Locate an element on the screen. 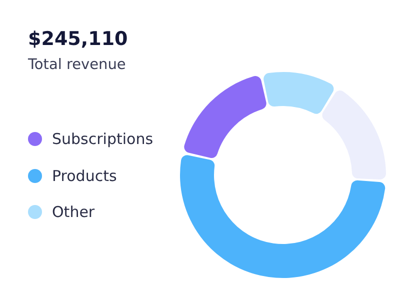 This screenshot has width=408, height=301. legend-label: Other is located at coordinates (73, 212).